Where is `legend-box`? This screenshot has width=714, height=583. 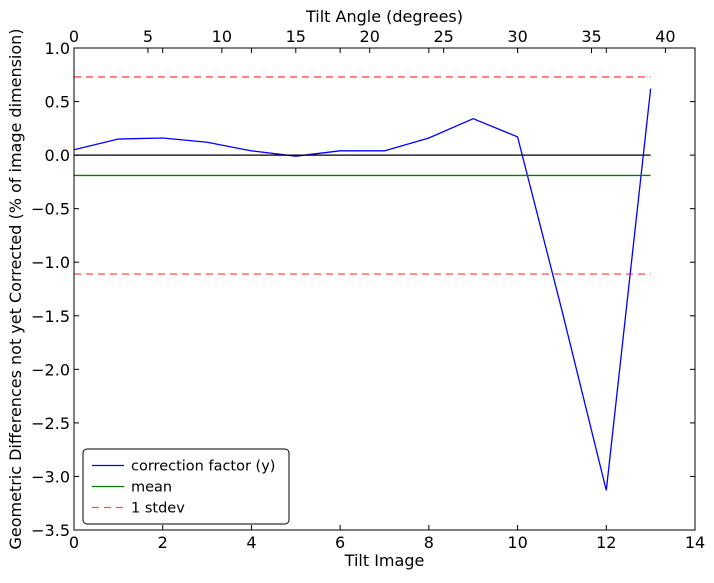 legend-box is located at coordinates (186, 486).